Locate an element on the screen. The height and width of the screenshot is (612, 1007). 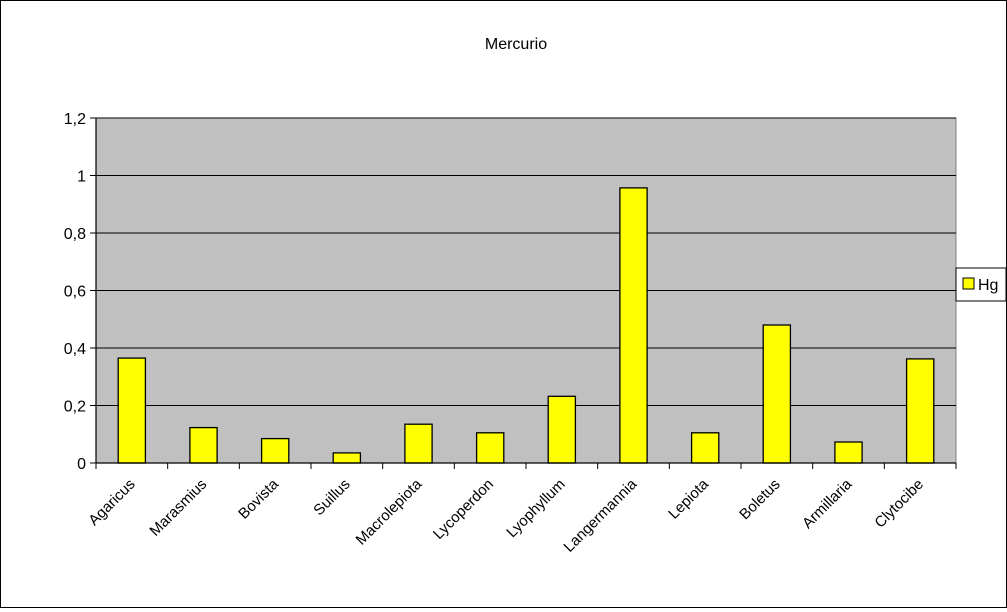
x-tick-label: Armillaria is located at coordinates (827, 503).